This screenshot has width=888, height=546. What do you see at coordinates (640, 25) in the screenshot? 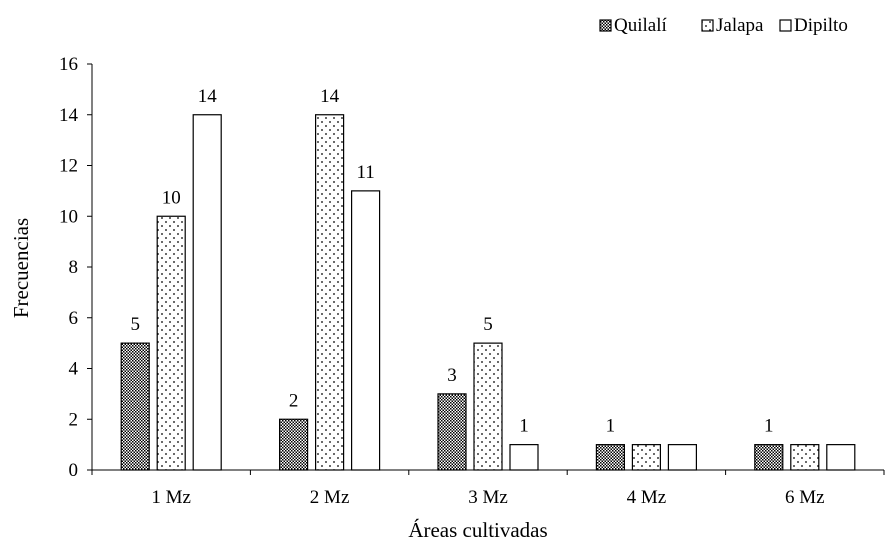
I see `legend-label: Quilalí` at bounding box center [640, 25].